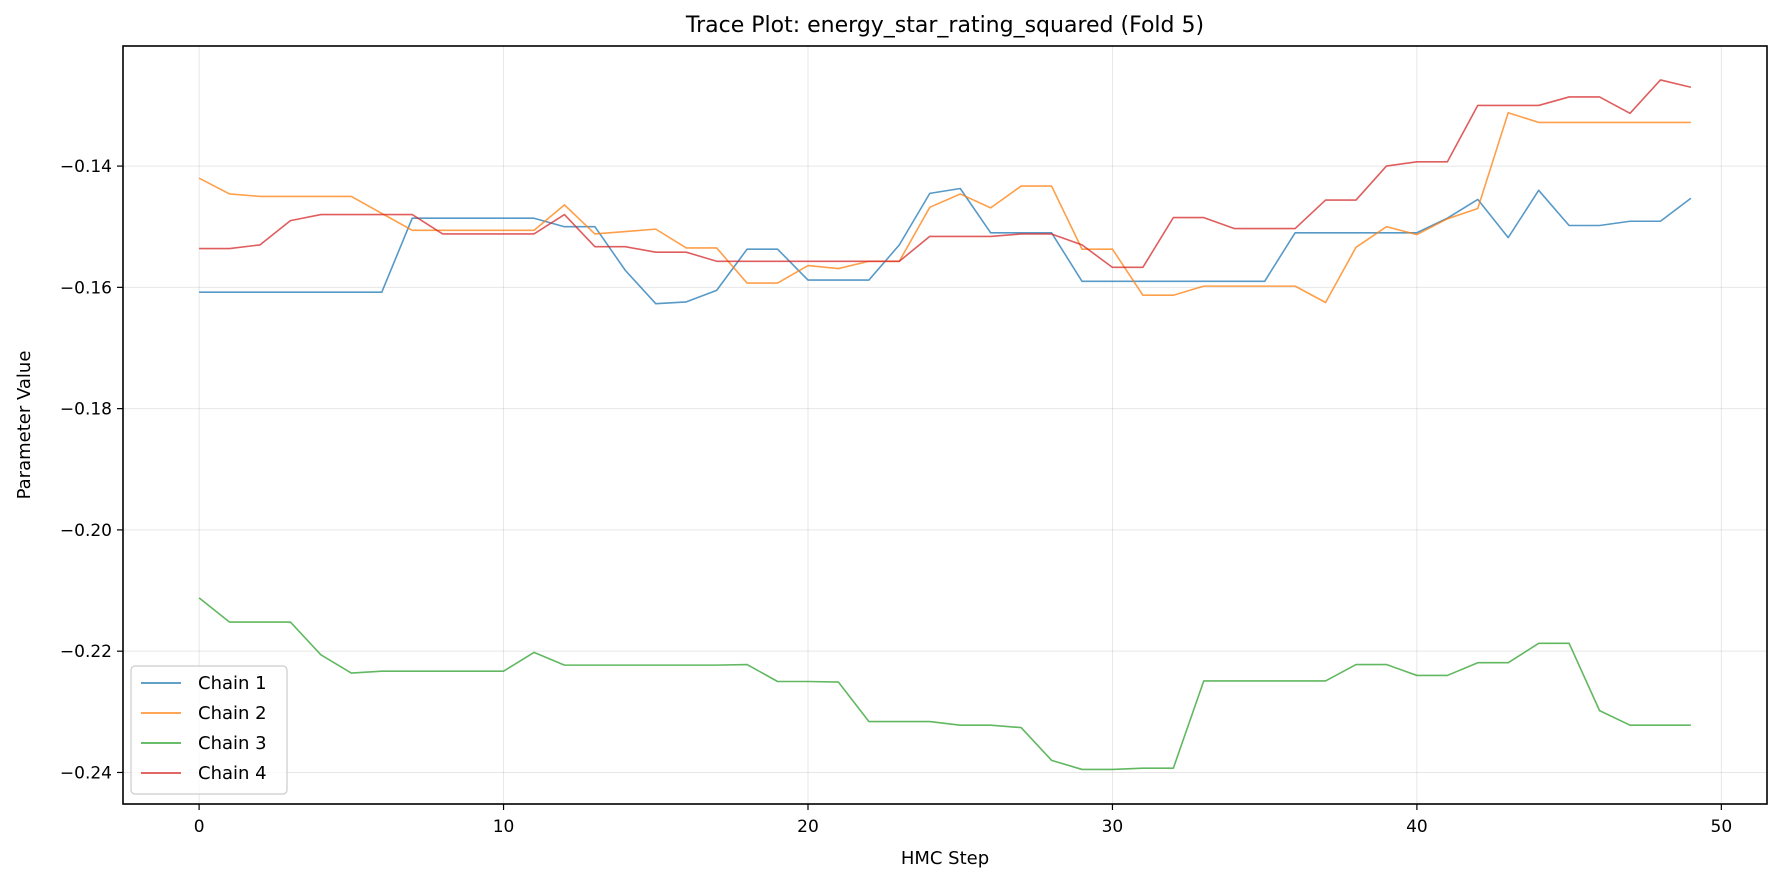  I want to click on legend-label-chain-2: Chain 2, so click(232, 713).